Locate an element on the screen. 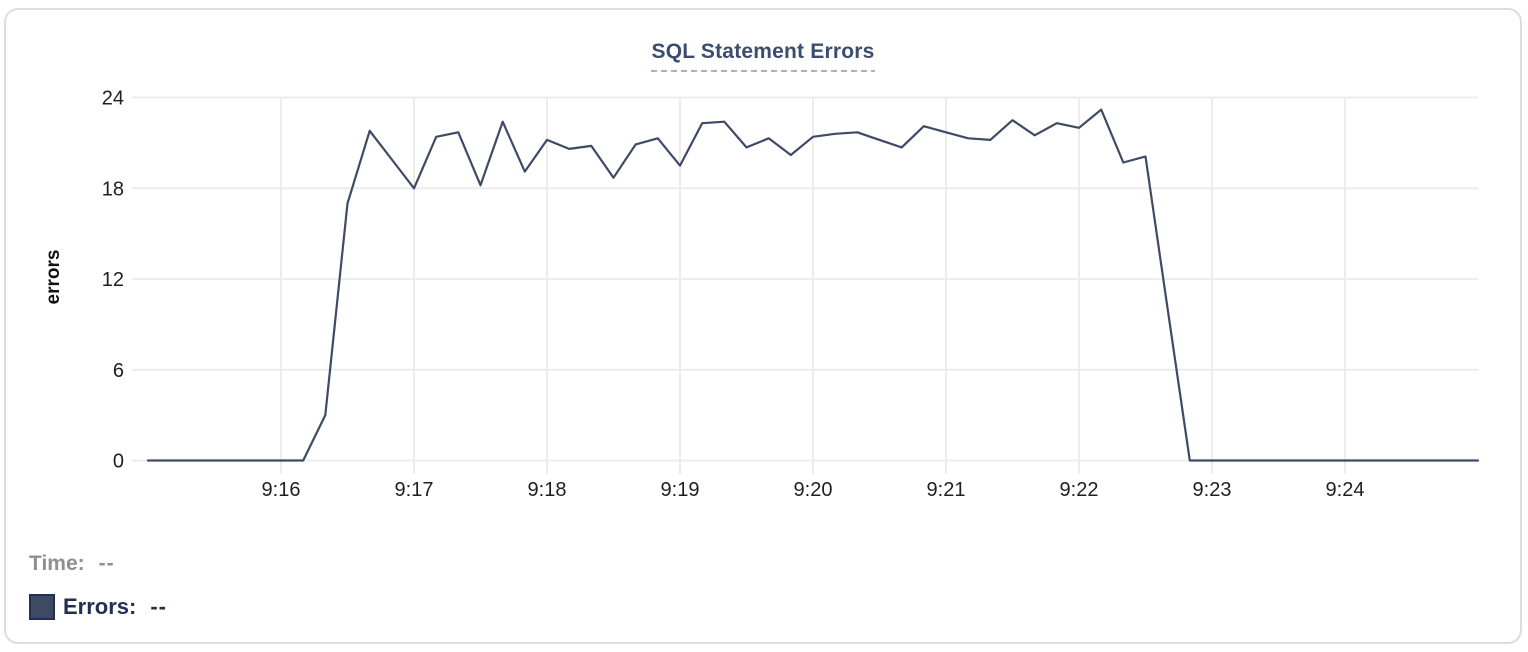  tooltip-time-value: -- is located at coordinates (106, 563).